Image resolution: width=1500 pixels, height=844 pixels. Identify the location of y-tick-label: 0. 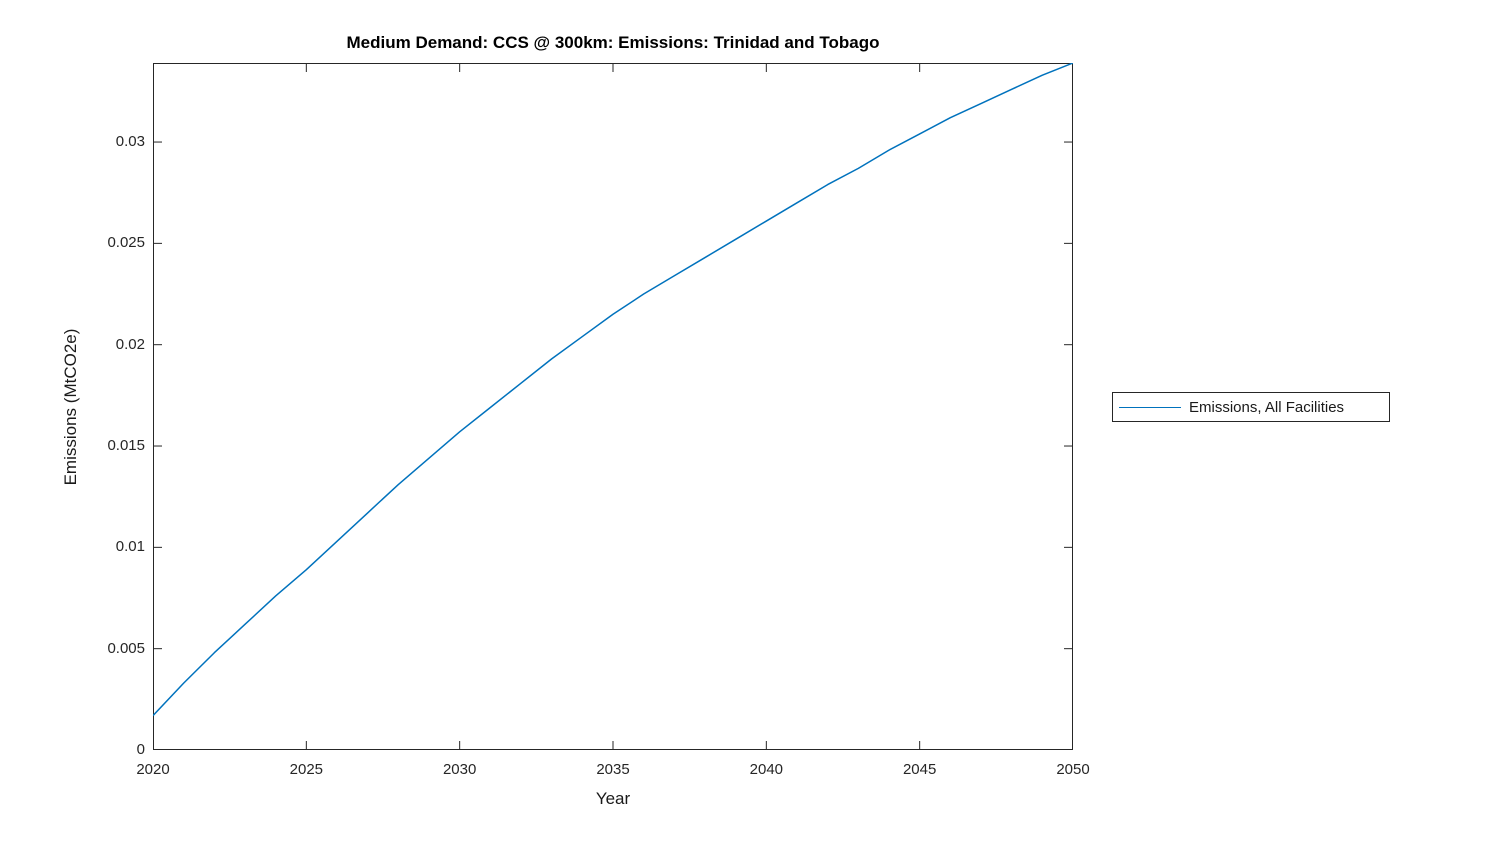
(140, 749).